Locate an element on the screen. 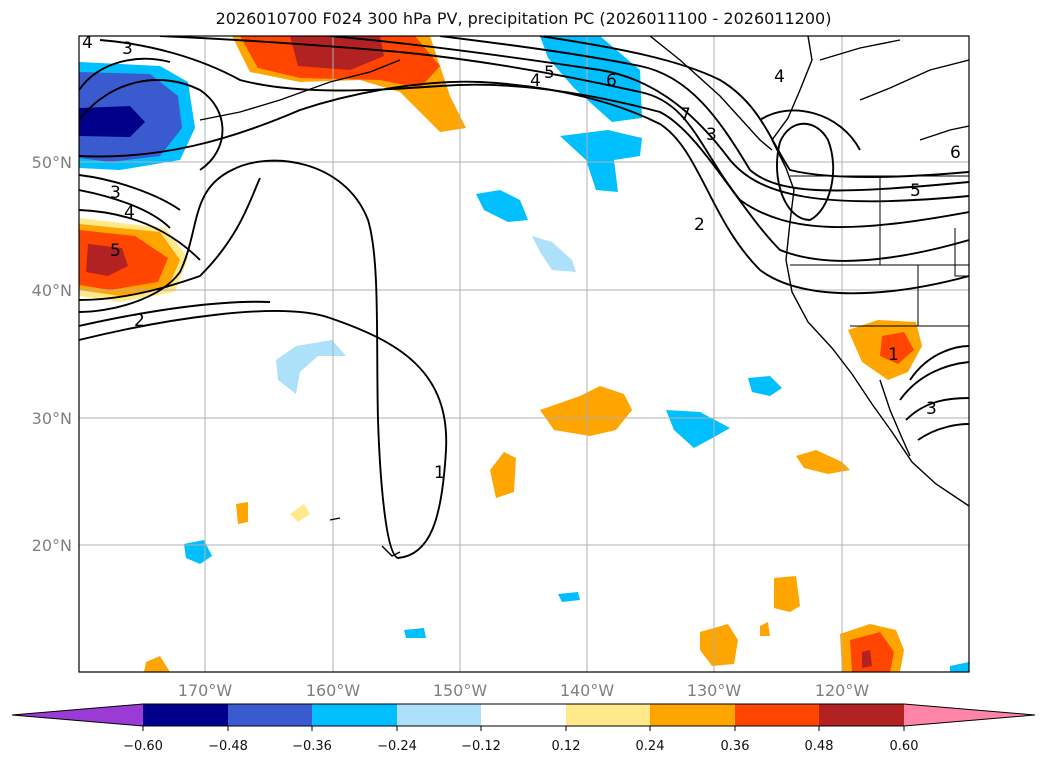  colorbar-tick-label: 0.60 is located at coordinates (904, 746).